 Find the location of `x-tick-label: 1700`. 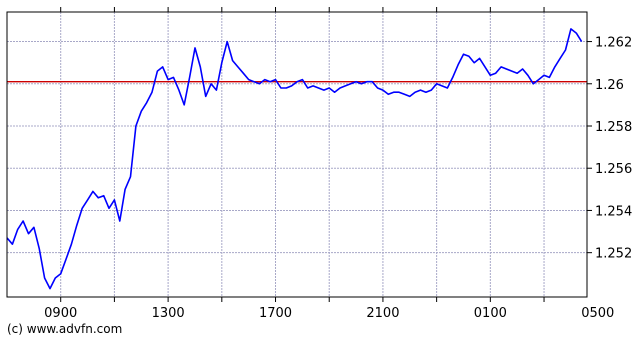

x-tick-label: 1700 is located at coordinates (275, 313).